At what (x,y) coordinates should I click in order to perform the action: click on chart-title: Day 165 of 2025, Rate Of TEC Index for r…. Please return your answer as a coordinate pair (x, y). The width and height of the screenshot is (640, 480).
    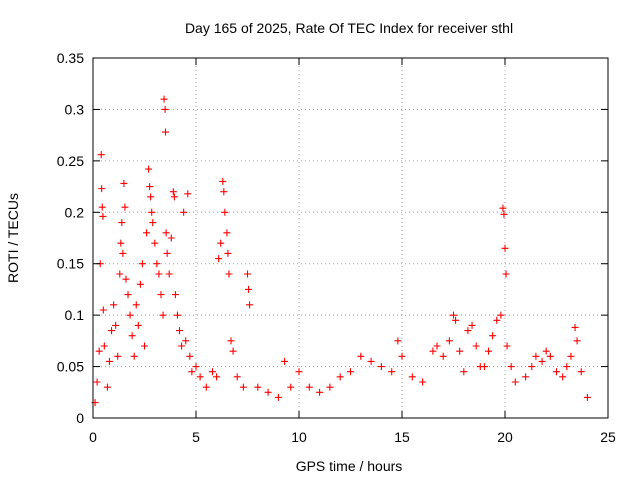
    Looking at the image, I should click on (349, 28).